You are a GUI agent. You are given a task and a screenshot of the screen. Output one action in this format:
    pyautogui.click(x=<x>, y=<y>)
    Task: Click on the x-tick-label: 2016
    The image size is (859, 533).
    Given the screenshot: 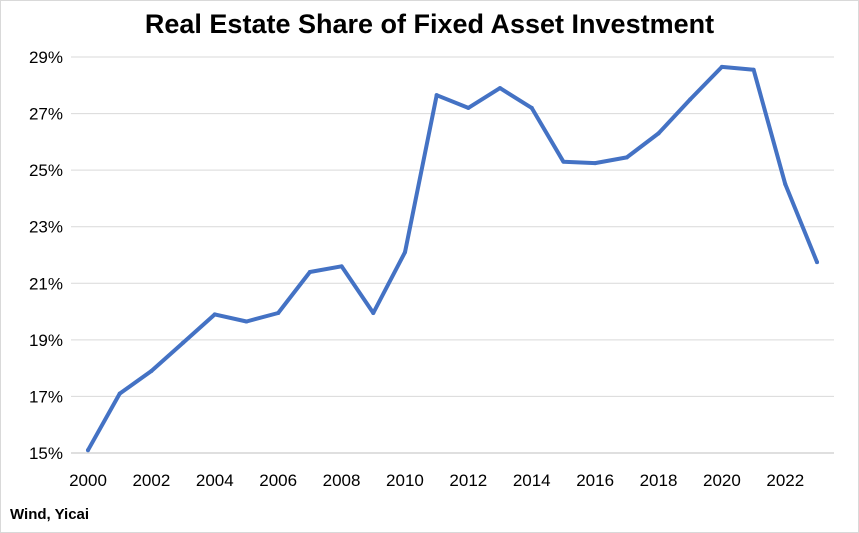 What is the action you would take?
    pyautogui.click(x=595, y=480)
    